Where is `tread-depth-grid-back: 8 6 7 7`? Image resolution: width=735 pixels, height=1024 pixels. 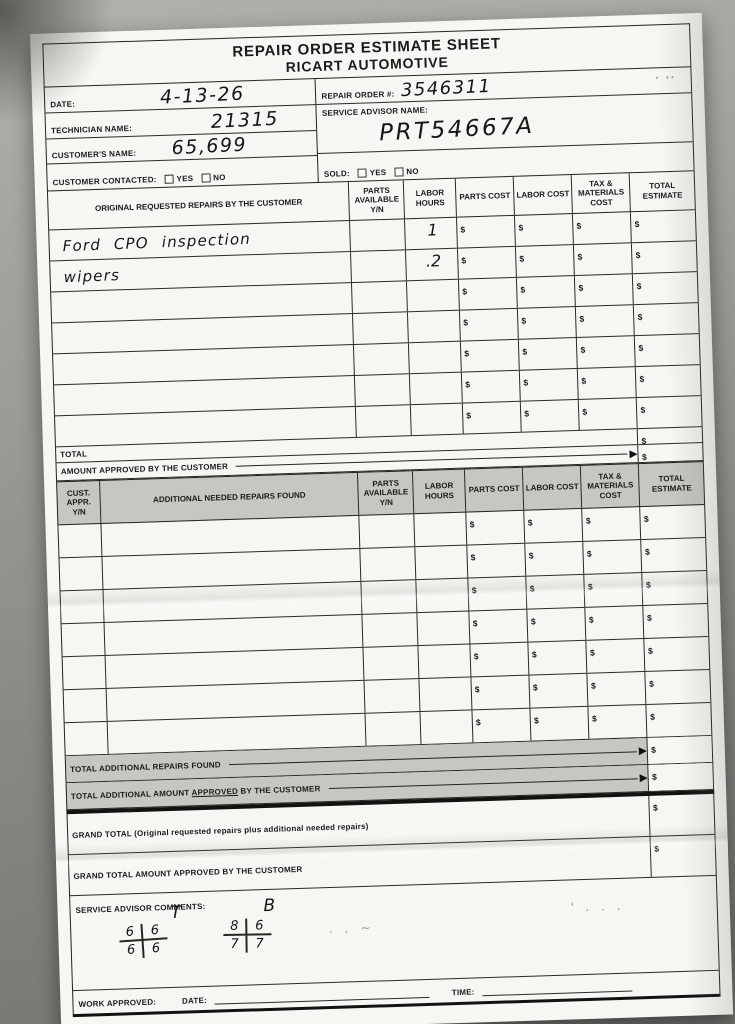
tread-depth-grid-back: 8 6 7 7 is located at coordinates (247, 935).